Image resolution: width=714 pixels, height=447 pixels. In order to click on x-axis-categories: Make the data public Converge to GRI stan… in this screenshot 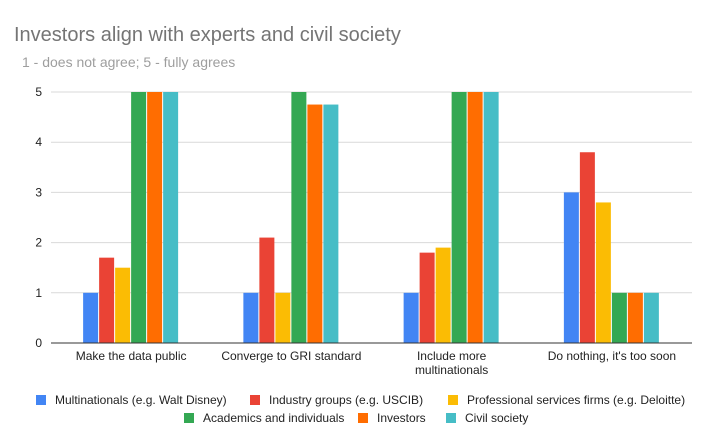, I will do `click(376, 363)`.